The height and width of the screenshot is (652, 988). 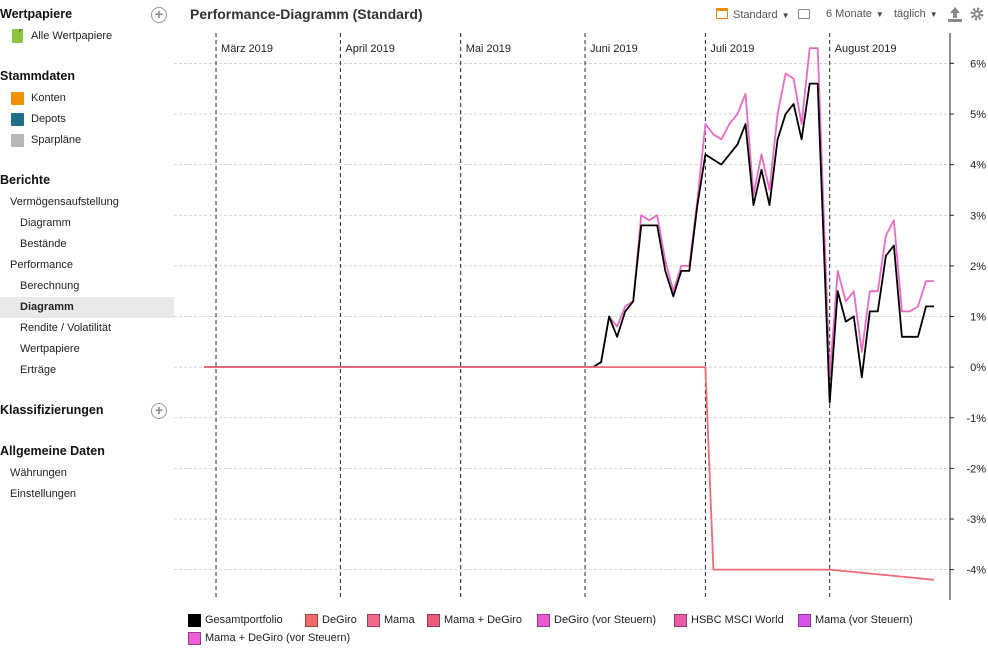 What do you see at coordinates (399, 620) in the screenshot?
I see `legend-label: Mama` at bounding box center [399, 620].